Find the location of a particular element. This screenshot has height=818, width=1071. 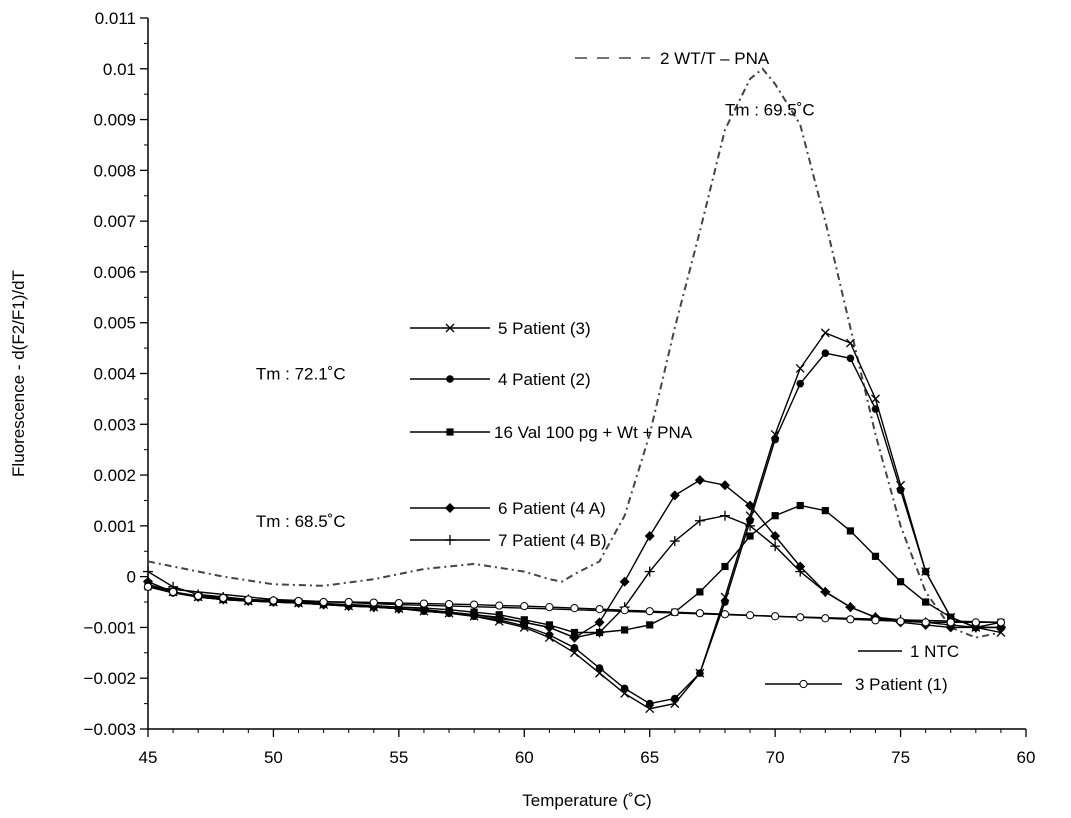

x-axis-ticks: 45 50 55 60 65 70 75 60 is located at coordinates (587, 748).